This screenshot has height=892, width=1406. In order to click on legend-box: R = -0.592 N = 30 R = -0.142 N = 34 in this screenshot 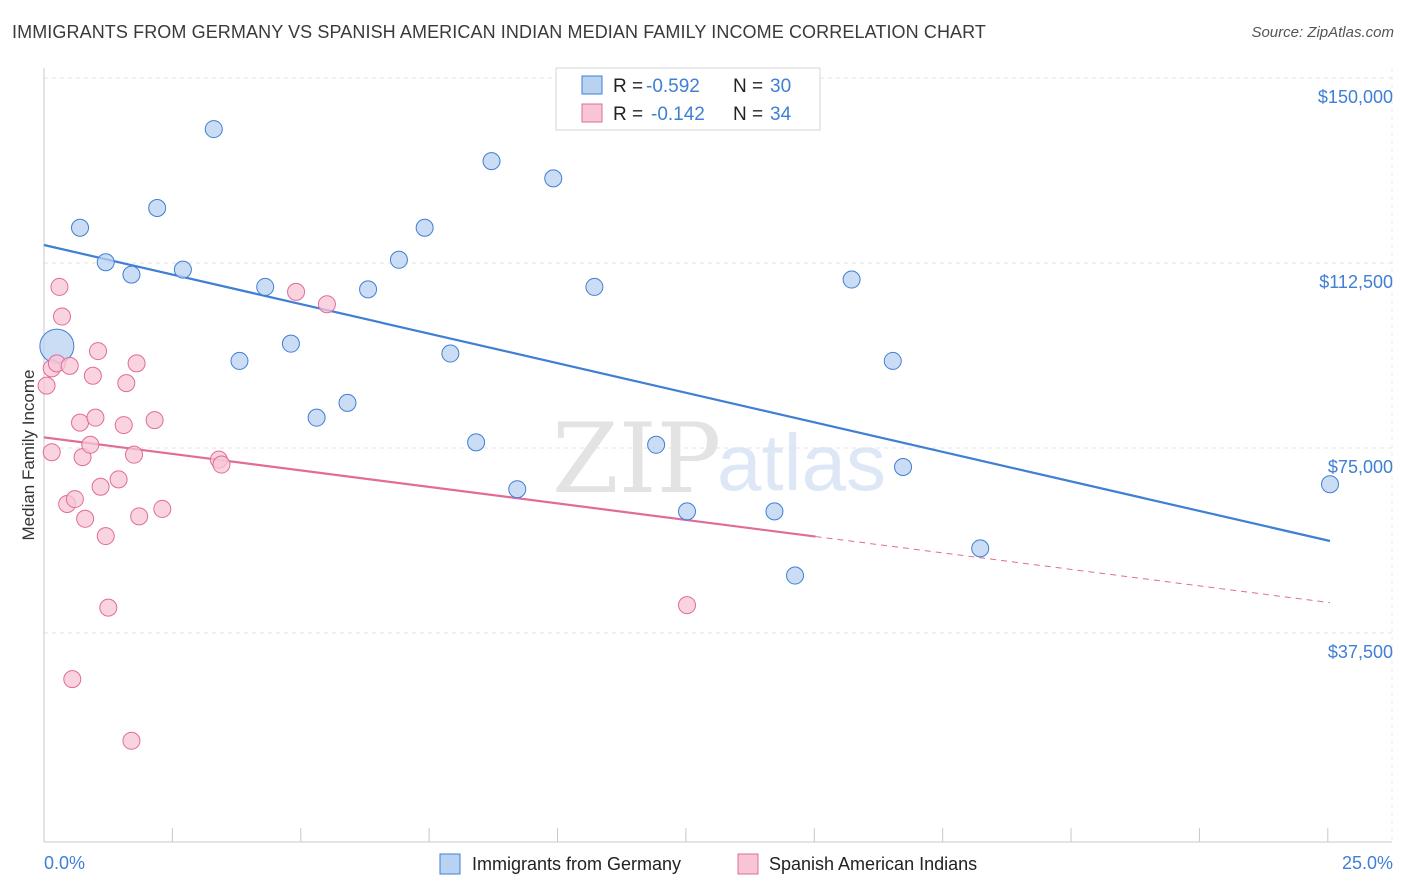, I will do `click(688, 99)`.